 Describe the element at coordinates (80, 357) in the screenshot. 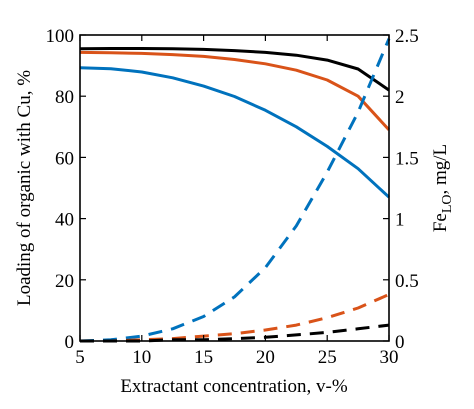

I see `x-tick-label: 5` at that location.